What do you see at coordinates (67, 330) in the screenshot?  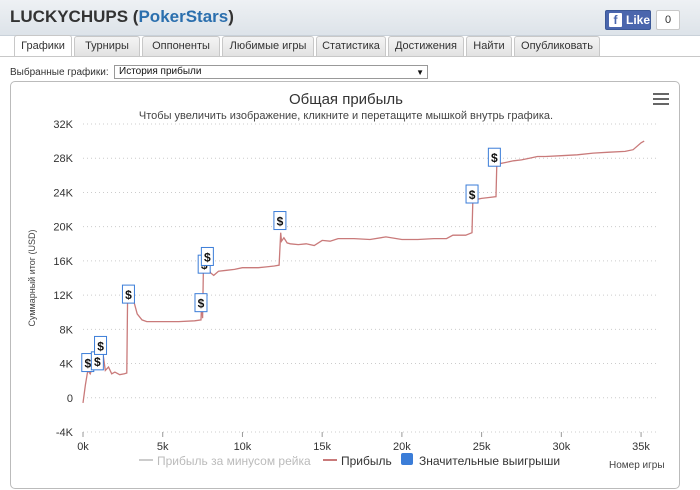 I see `y-tick-label: 8K` at bounding box center [67, 330].